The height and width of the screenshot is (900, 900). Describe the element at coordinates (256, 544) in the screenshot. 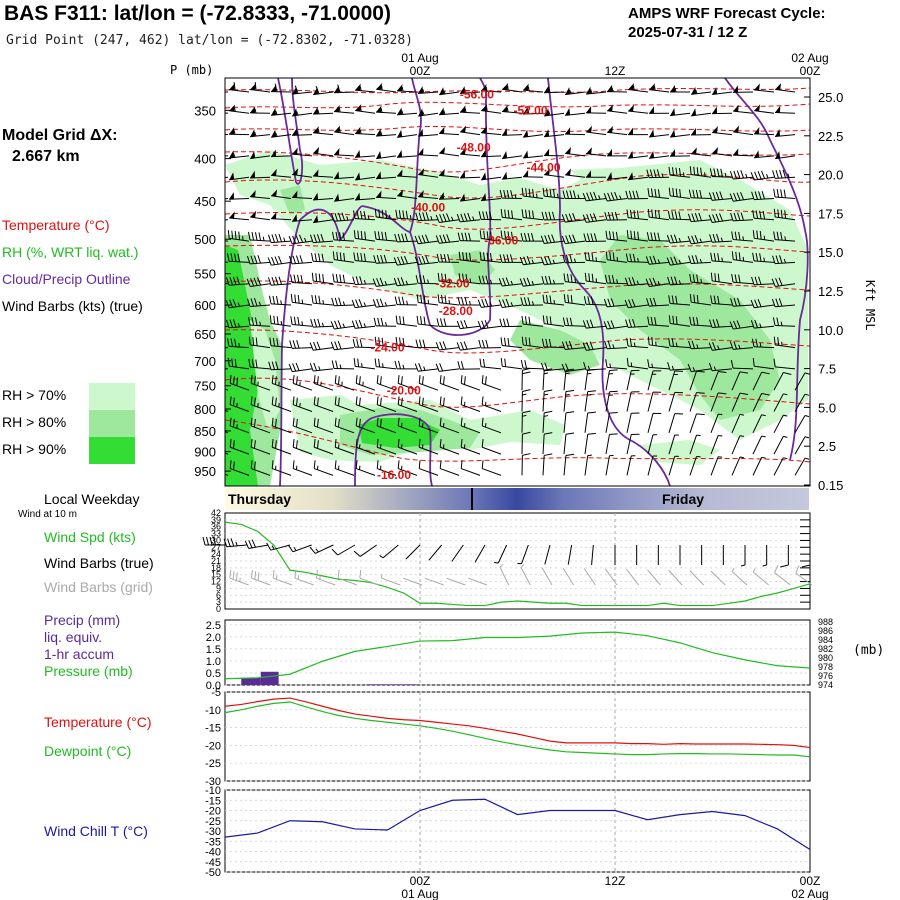

I see `wind-barb-true` at that location.